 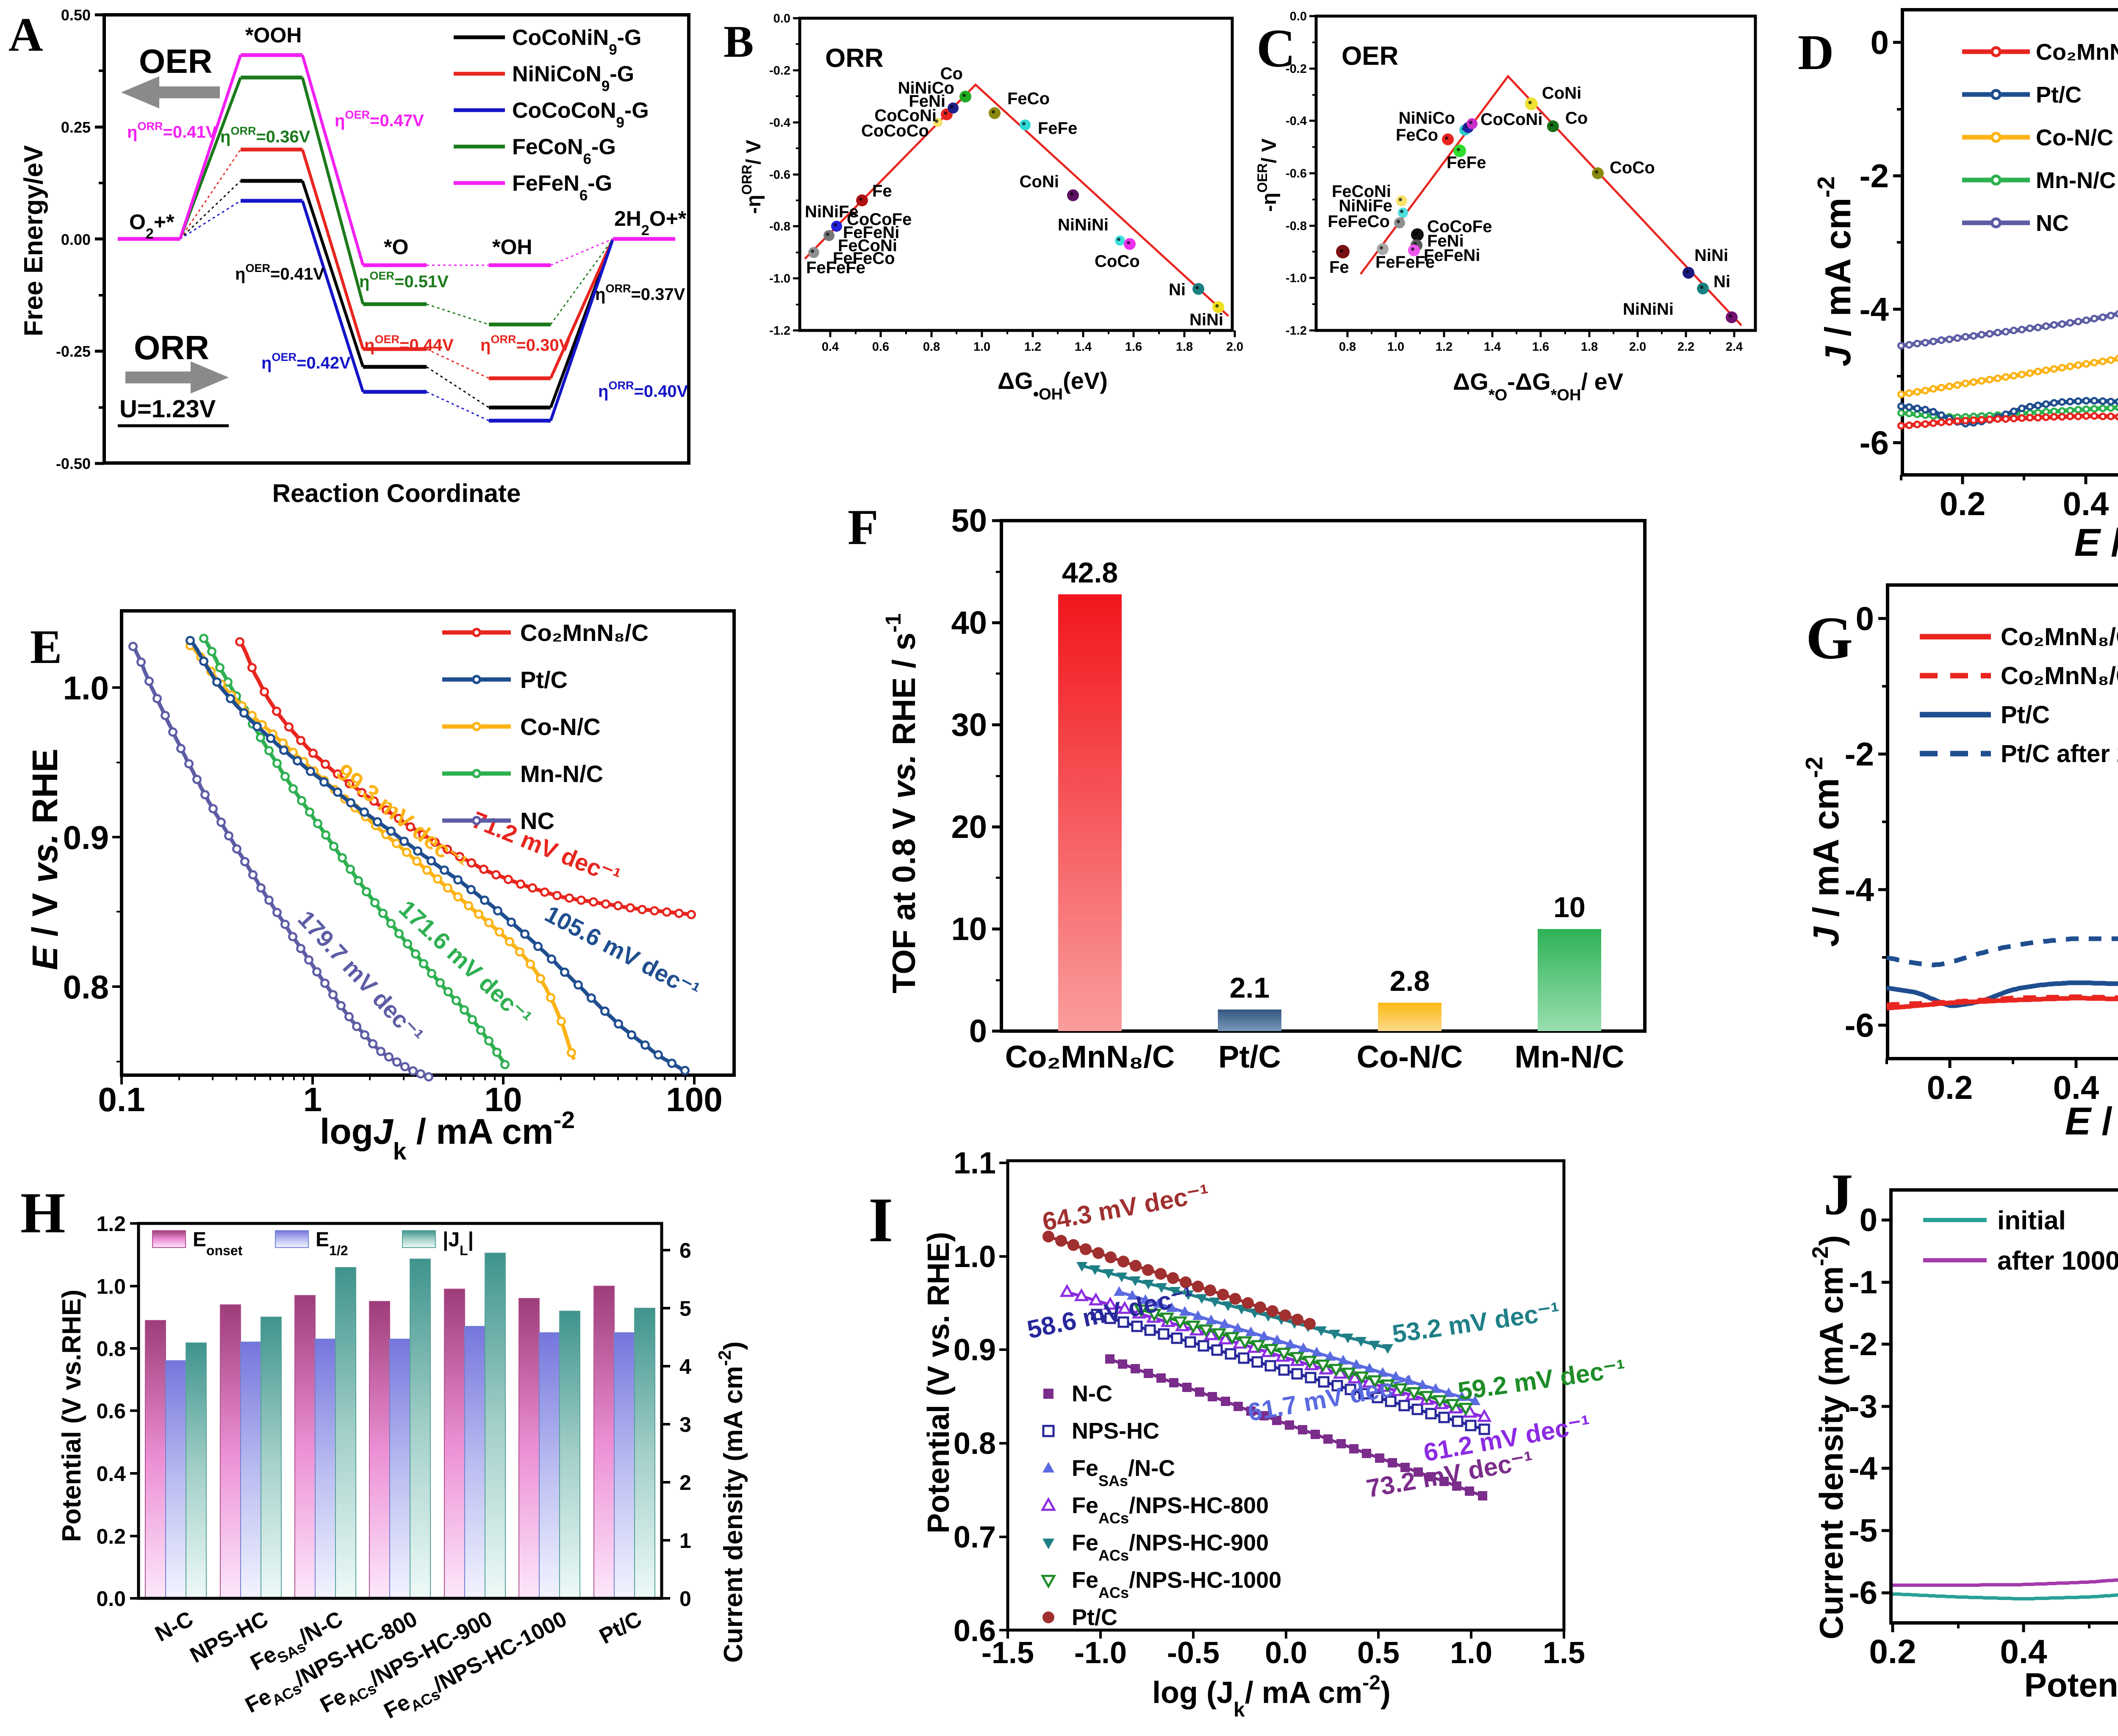 What do you see at coordinates (779, 175) in the screenshot?
I see `svg-text: -0.6` at bounding box center [779, 175].